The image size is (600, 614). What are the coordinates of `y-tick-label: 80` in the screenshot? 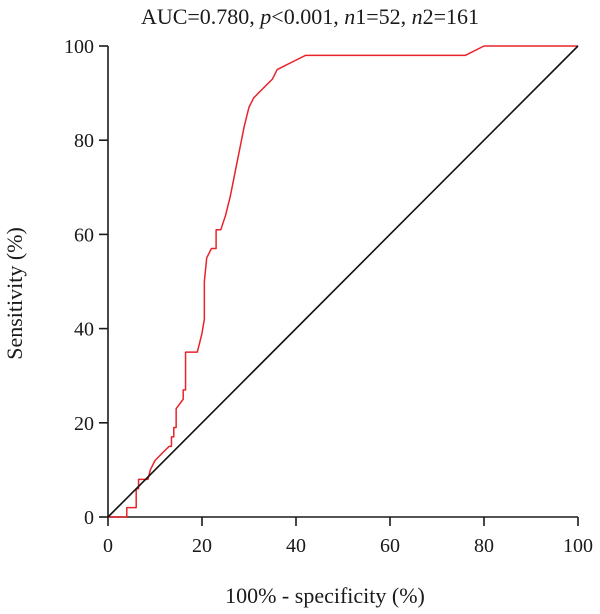 It's located at (84, 141).